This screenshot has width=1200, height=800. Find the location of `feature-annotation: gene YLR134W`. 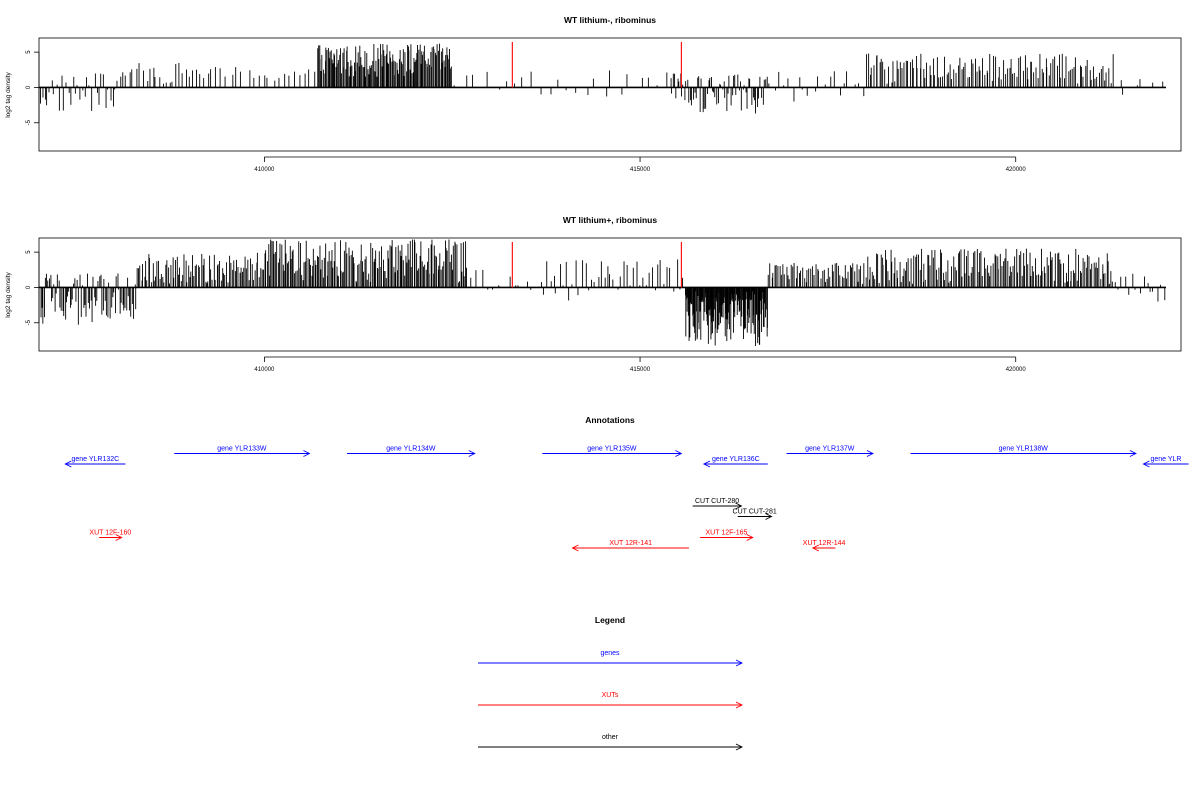

feature-annotation: gene YLR134W is located at coordinates (411, 451).